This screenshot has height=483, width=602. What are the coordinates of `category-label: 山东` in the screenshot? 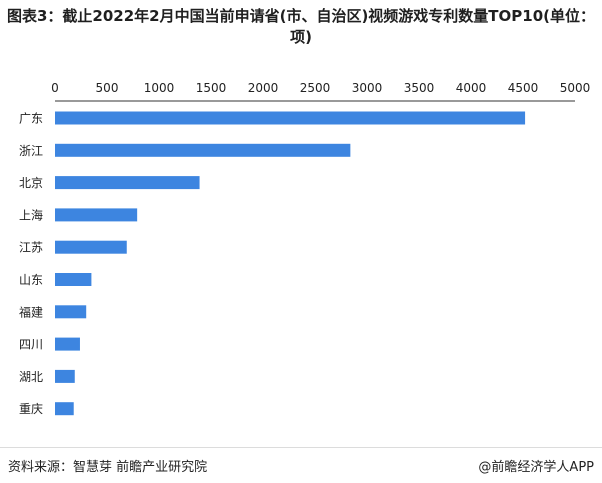 It's located at (31, 280).